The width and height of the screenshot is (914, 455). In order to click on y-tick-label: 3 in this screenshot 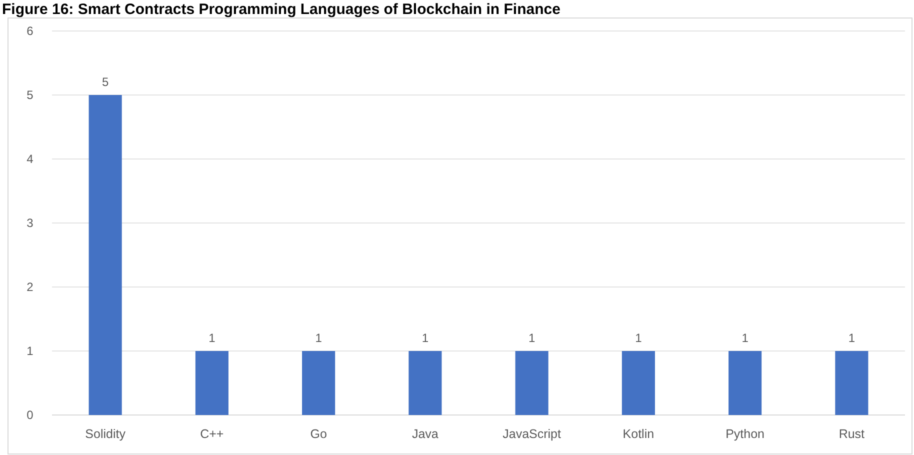, I will do `click(30, 223)`.